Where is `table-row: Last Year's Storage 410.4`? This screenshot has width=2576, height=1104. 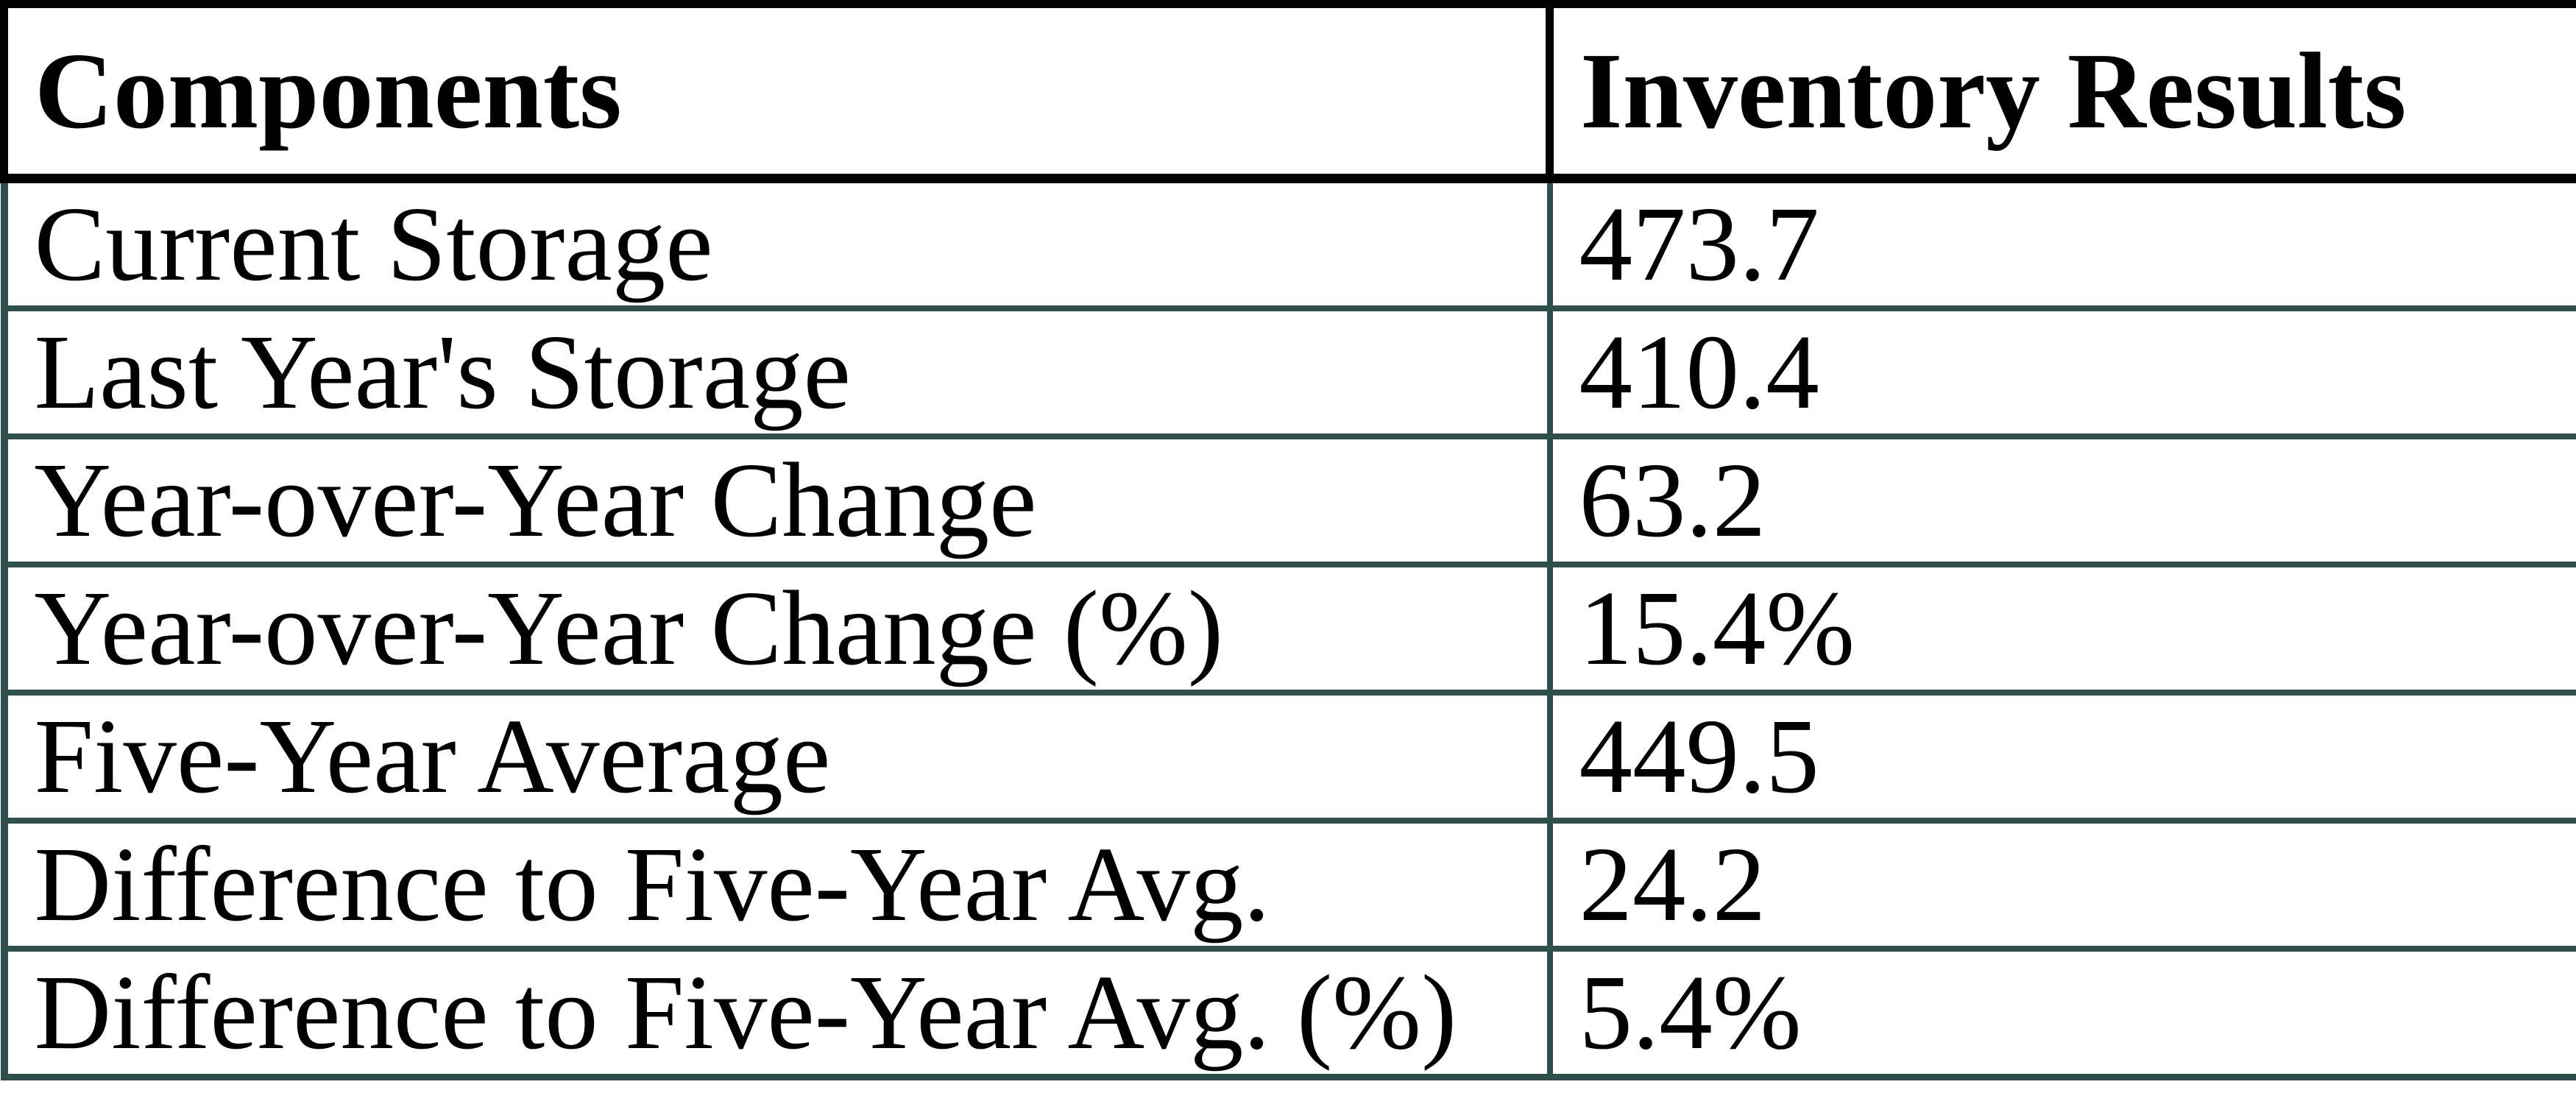
table-row: Last Year's Storage 410.4 is located at coordinates (1288, 372).